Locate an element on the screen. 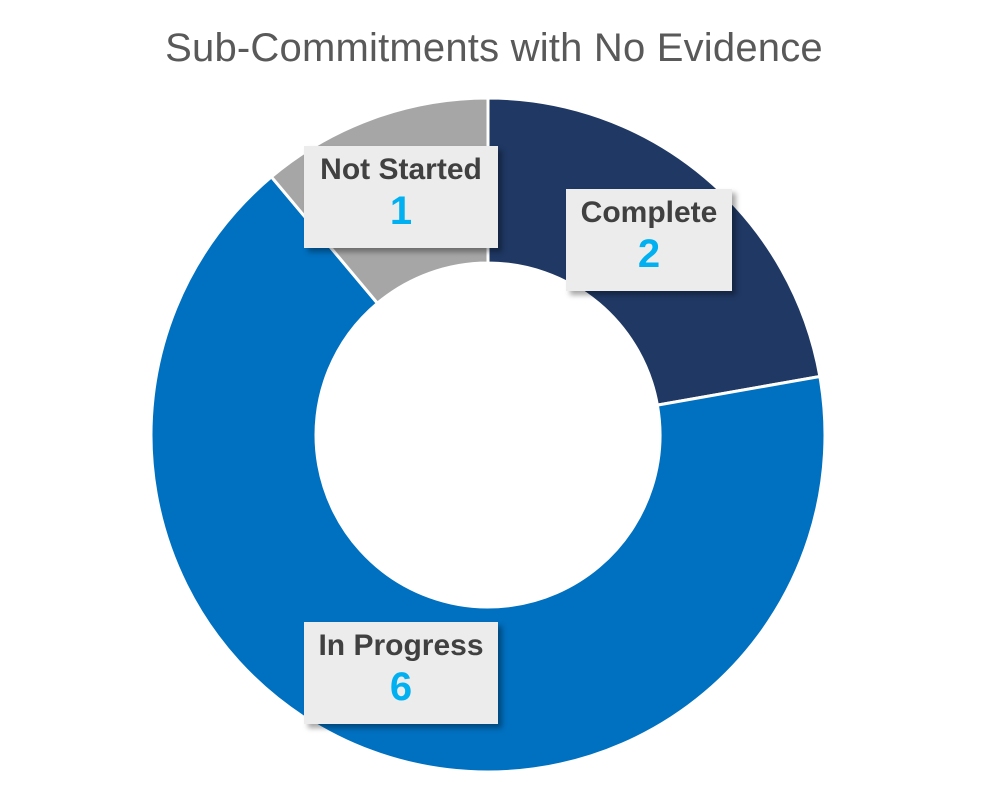 Image resolution: width=988 pixels, height=785 pixels. data-label-value: 6 is located at coordinates (401, 687).